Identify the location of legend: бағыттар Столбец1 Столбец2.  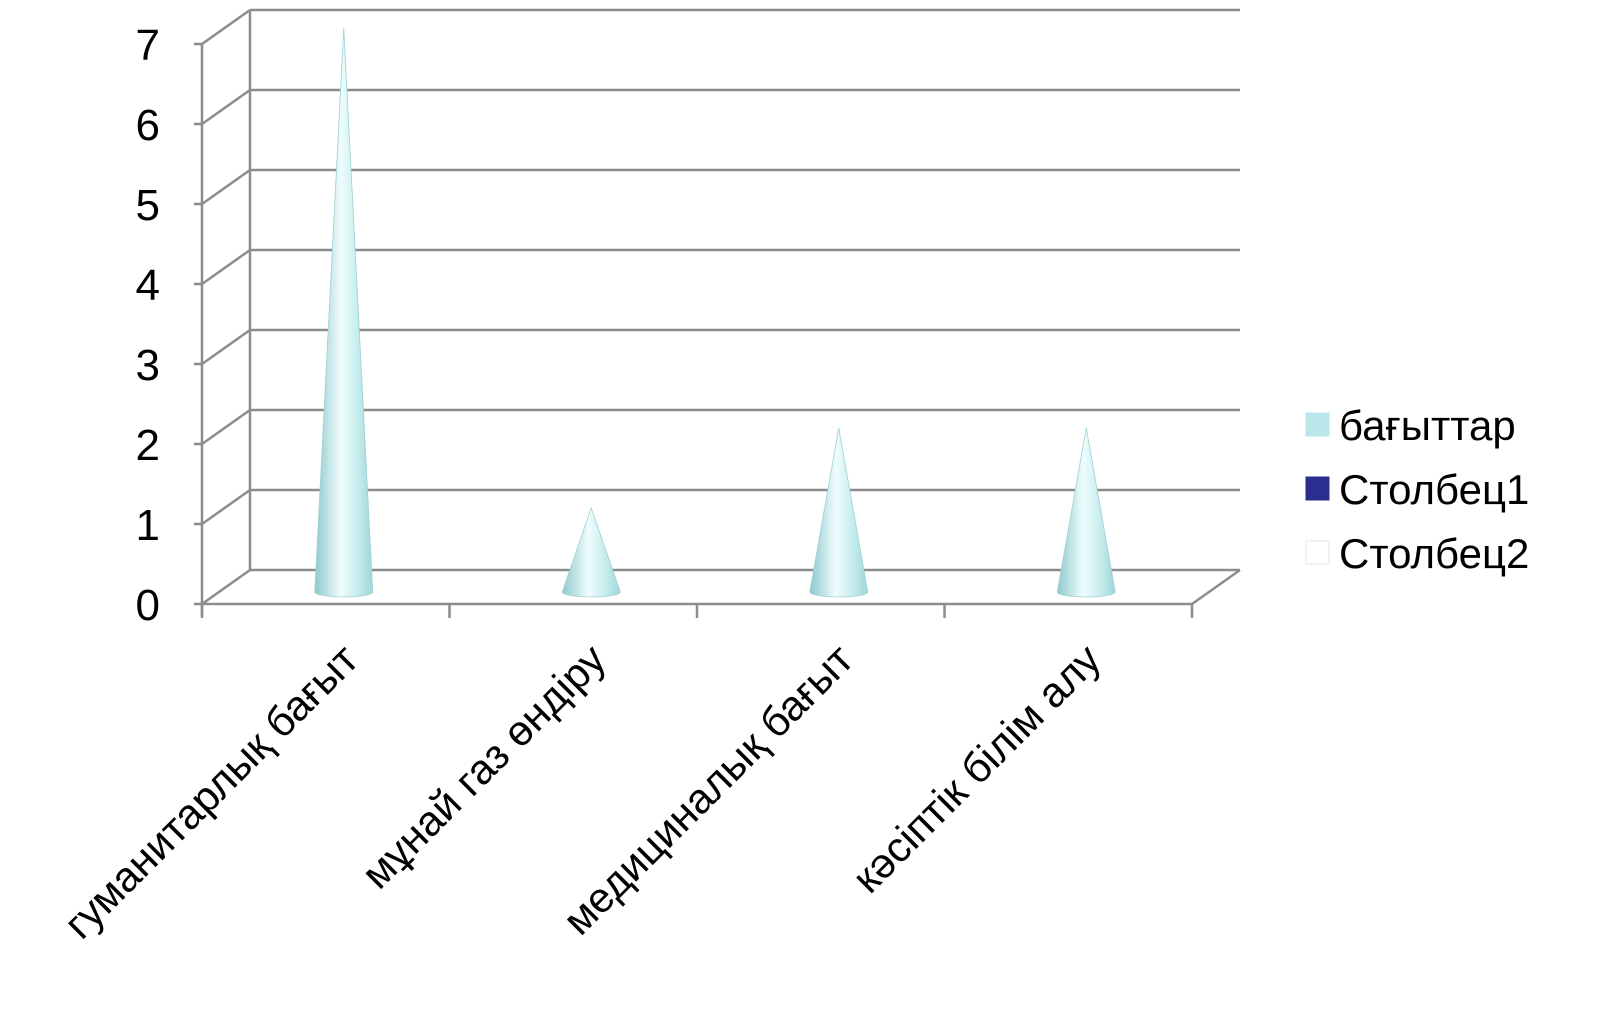
(1417, 489).